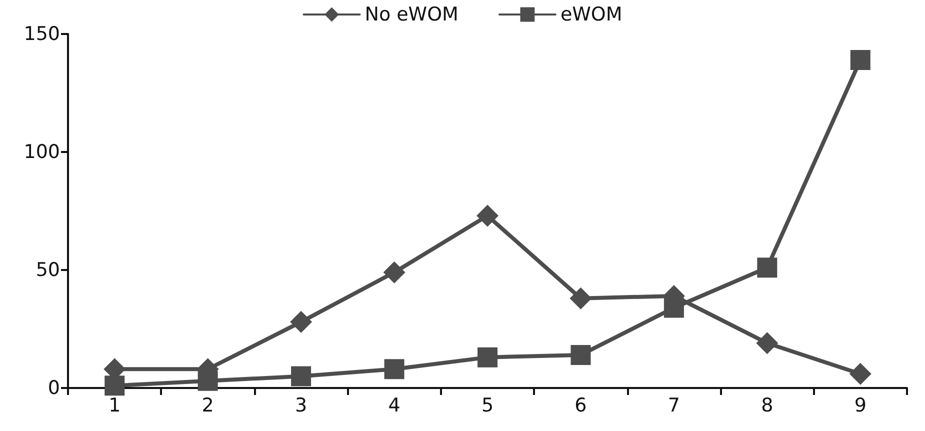 The height and width of the screenshot is (431, 925). Describe the element at coordinates (860, 405) in the screenshot. I see `x-tick-label: 9` at that location.